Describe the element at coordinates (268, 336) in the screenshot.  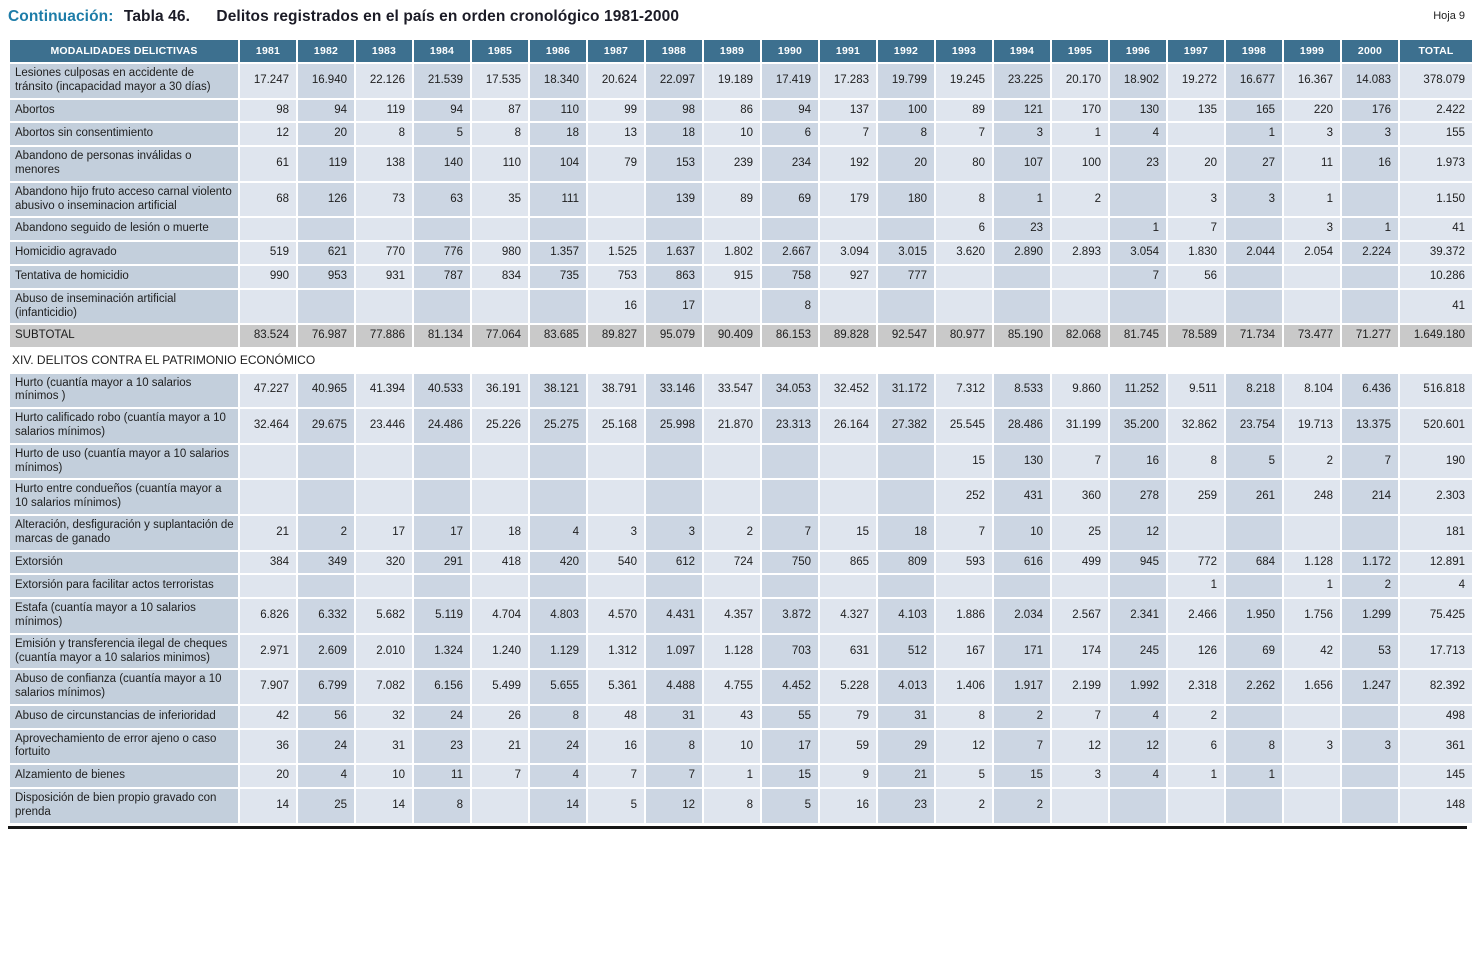
I see `year-value-cell: 83.524` at that location.